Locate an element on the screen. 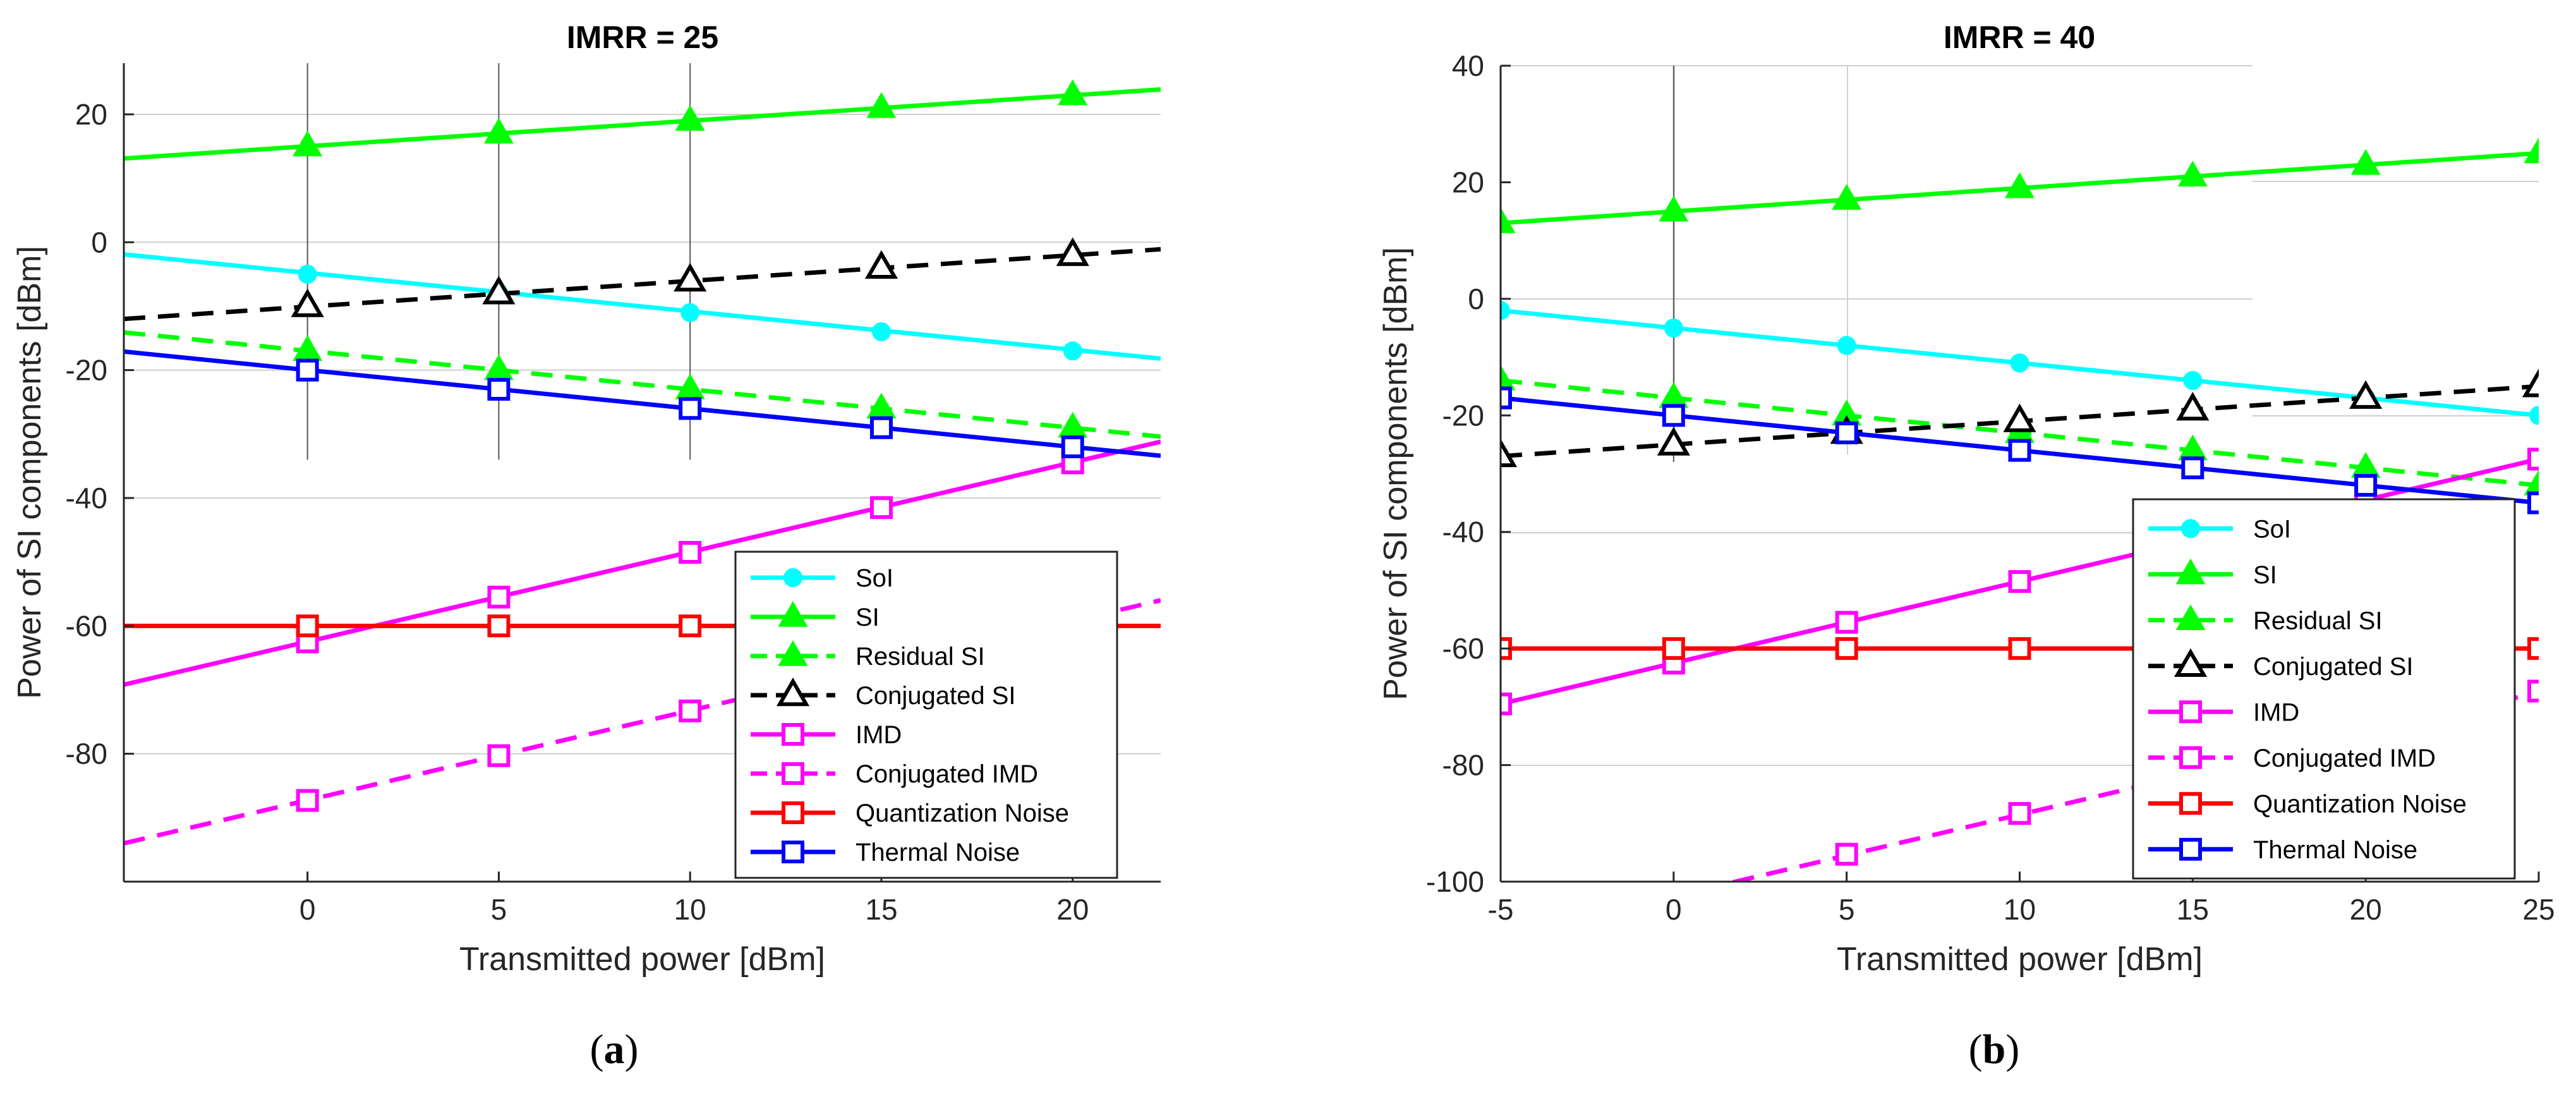 The width and height of the screenshot is (2576, 1094). y-tick-label: 0 is located at coordinates (99, 242).